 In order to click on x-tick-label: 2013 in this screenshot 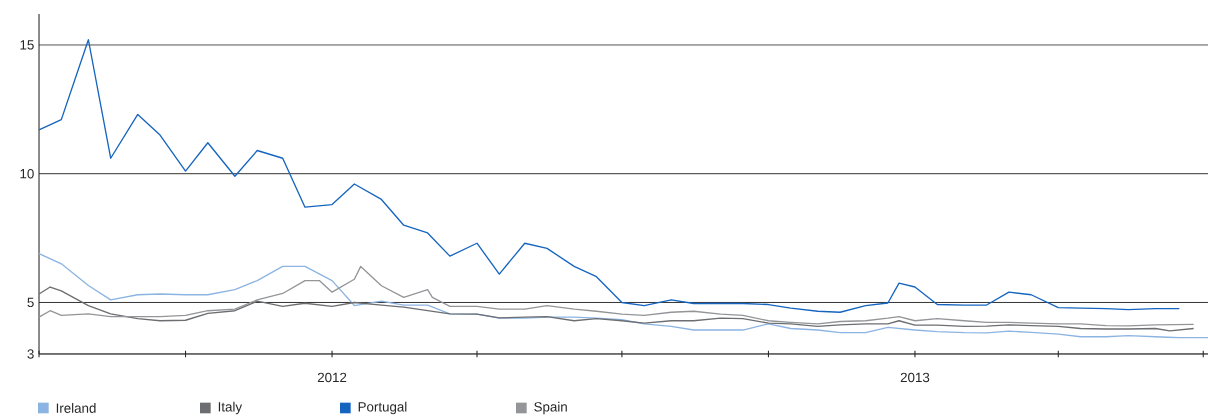, I will do `click(915, 377)`.